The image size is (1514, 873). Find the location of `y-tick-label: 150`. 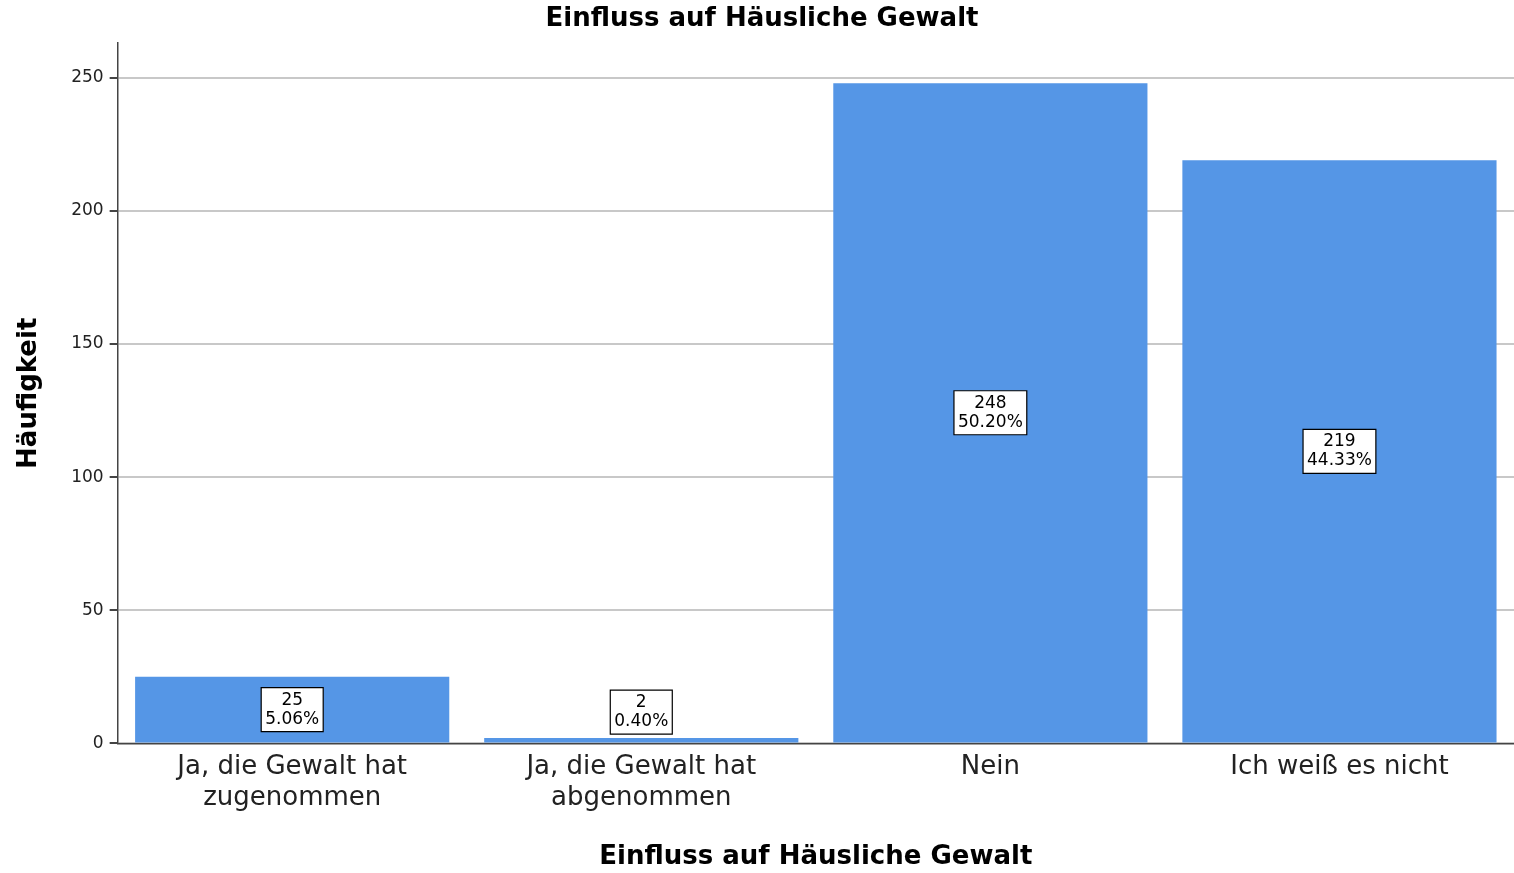

y-tick-label: 150 is located at coordinates (87, 342).